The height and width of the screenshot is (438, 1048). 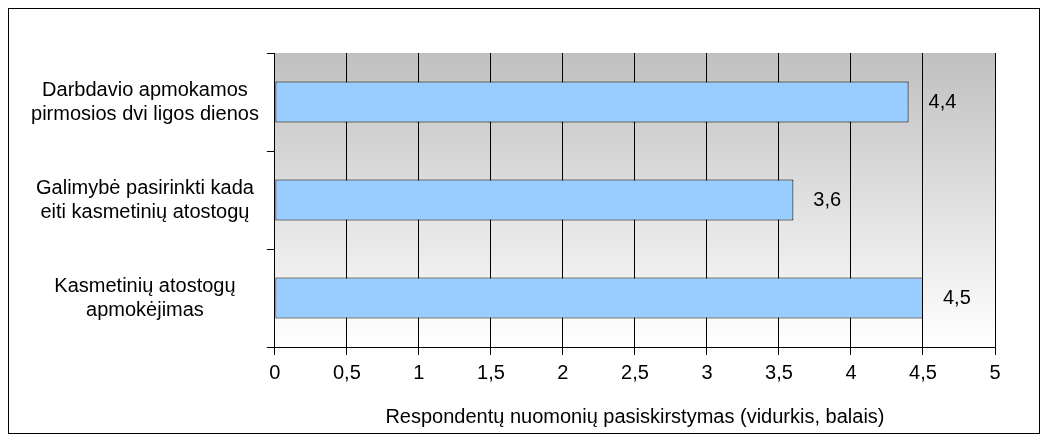 I want to click on x-tick-label: 2,5, so click(x=635, y=371).